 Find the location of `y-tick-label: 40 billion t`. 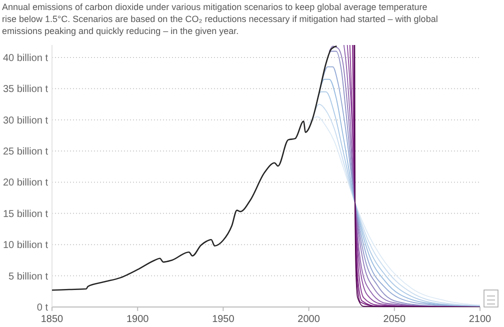

y-tick-label: 40 billion t is located at coordinates (25, 58).